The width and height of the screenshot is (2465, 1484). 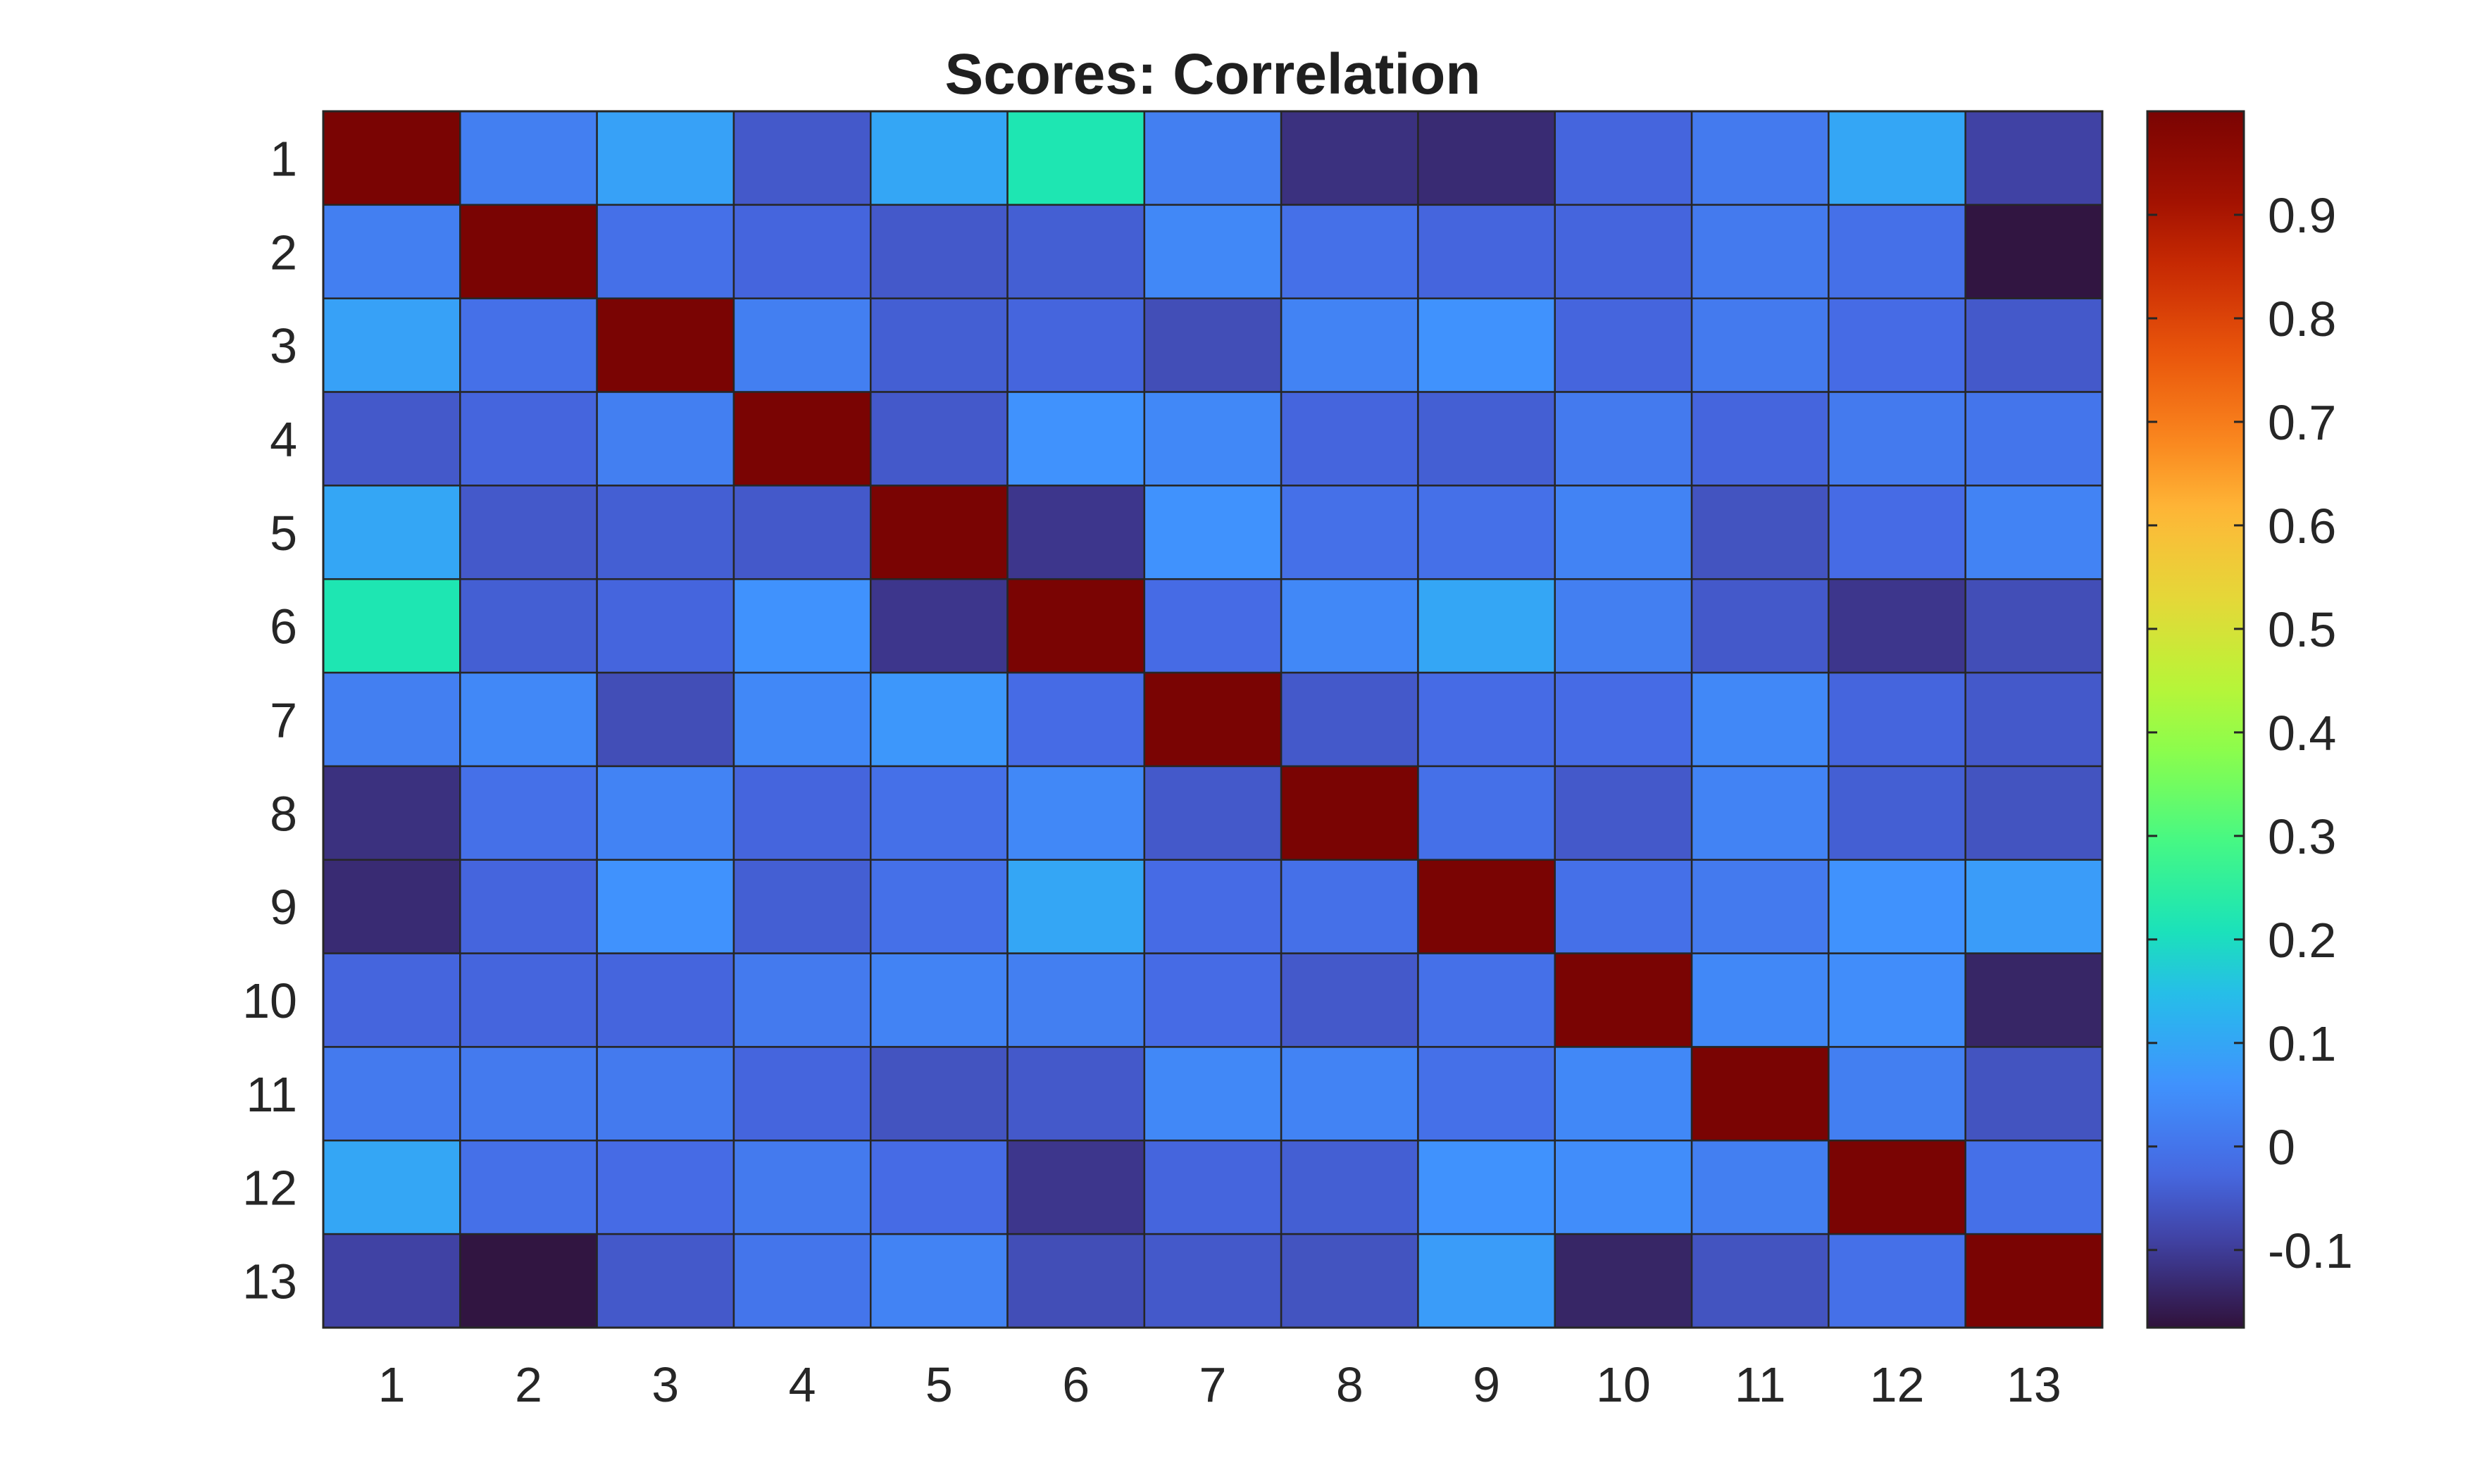 I want to click on x-tick-label: 1, so click(x=392, y=1384).